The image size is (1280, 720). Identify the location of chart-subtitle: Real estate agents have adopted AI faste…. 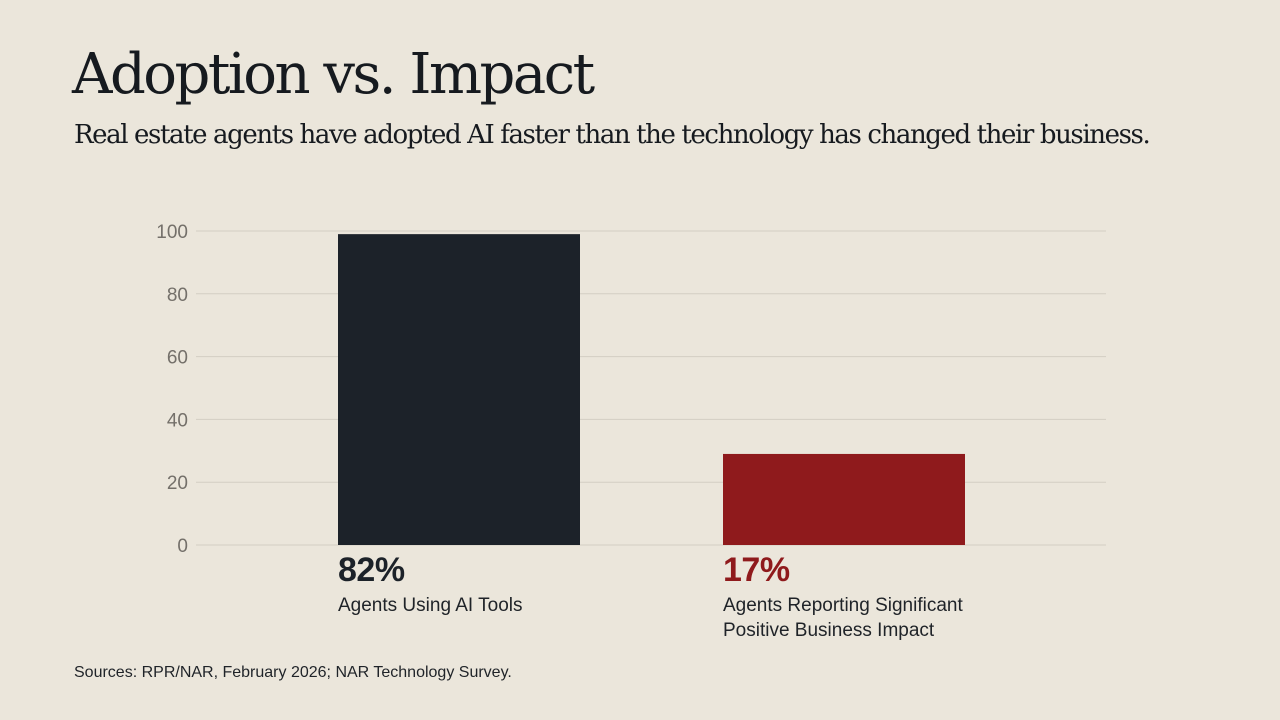
(612, 135).